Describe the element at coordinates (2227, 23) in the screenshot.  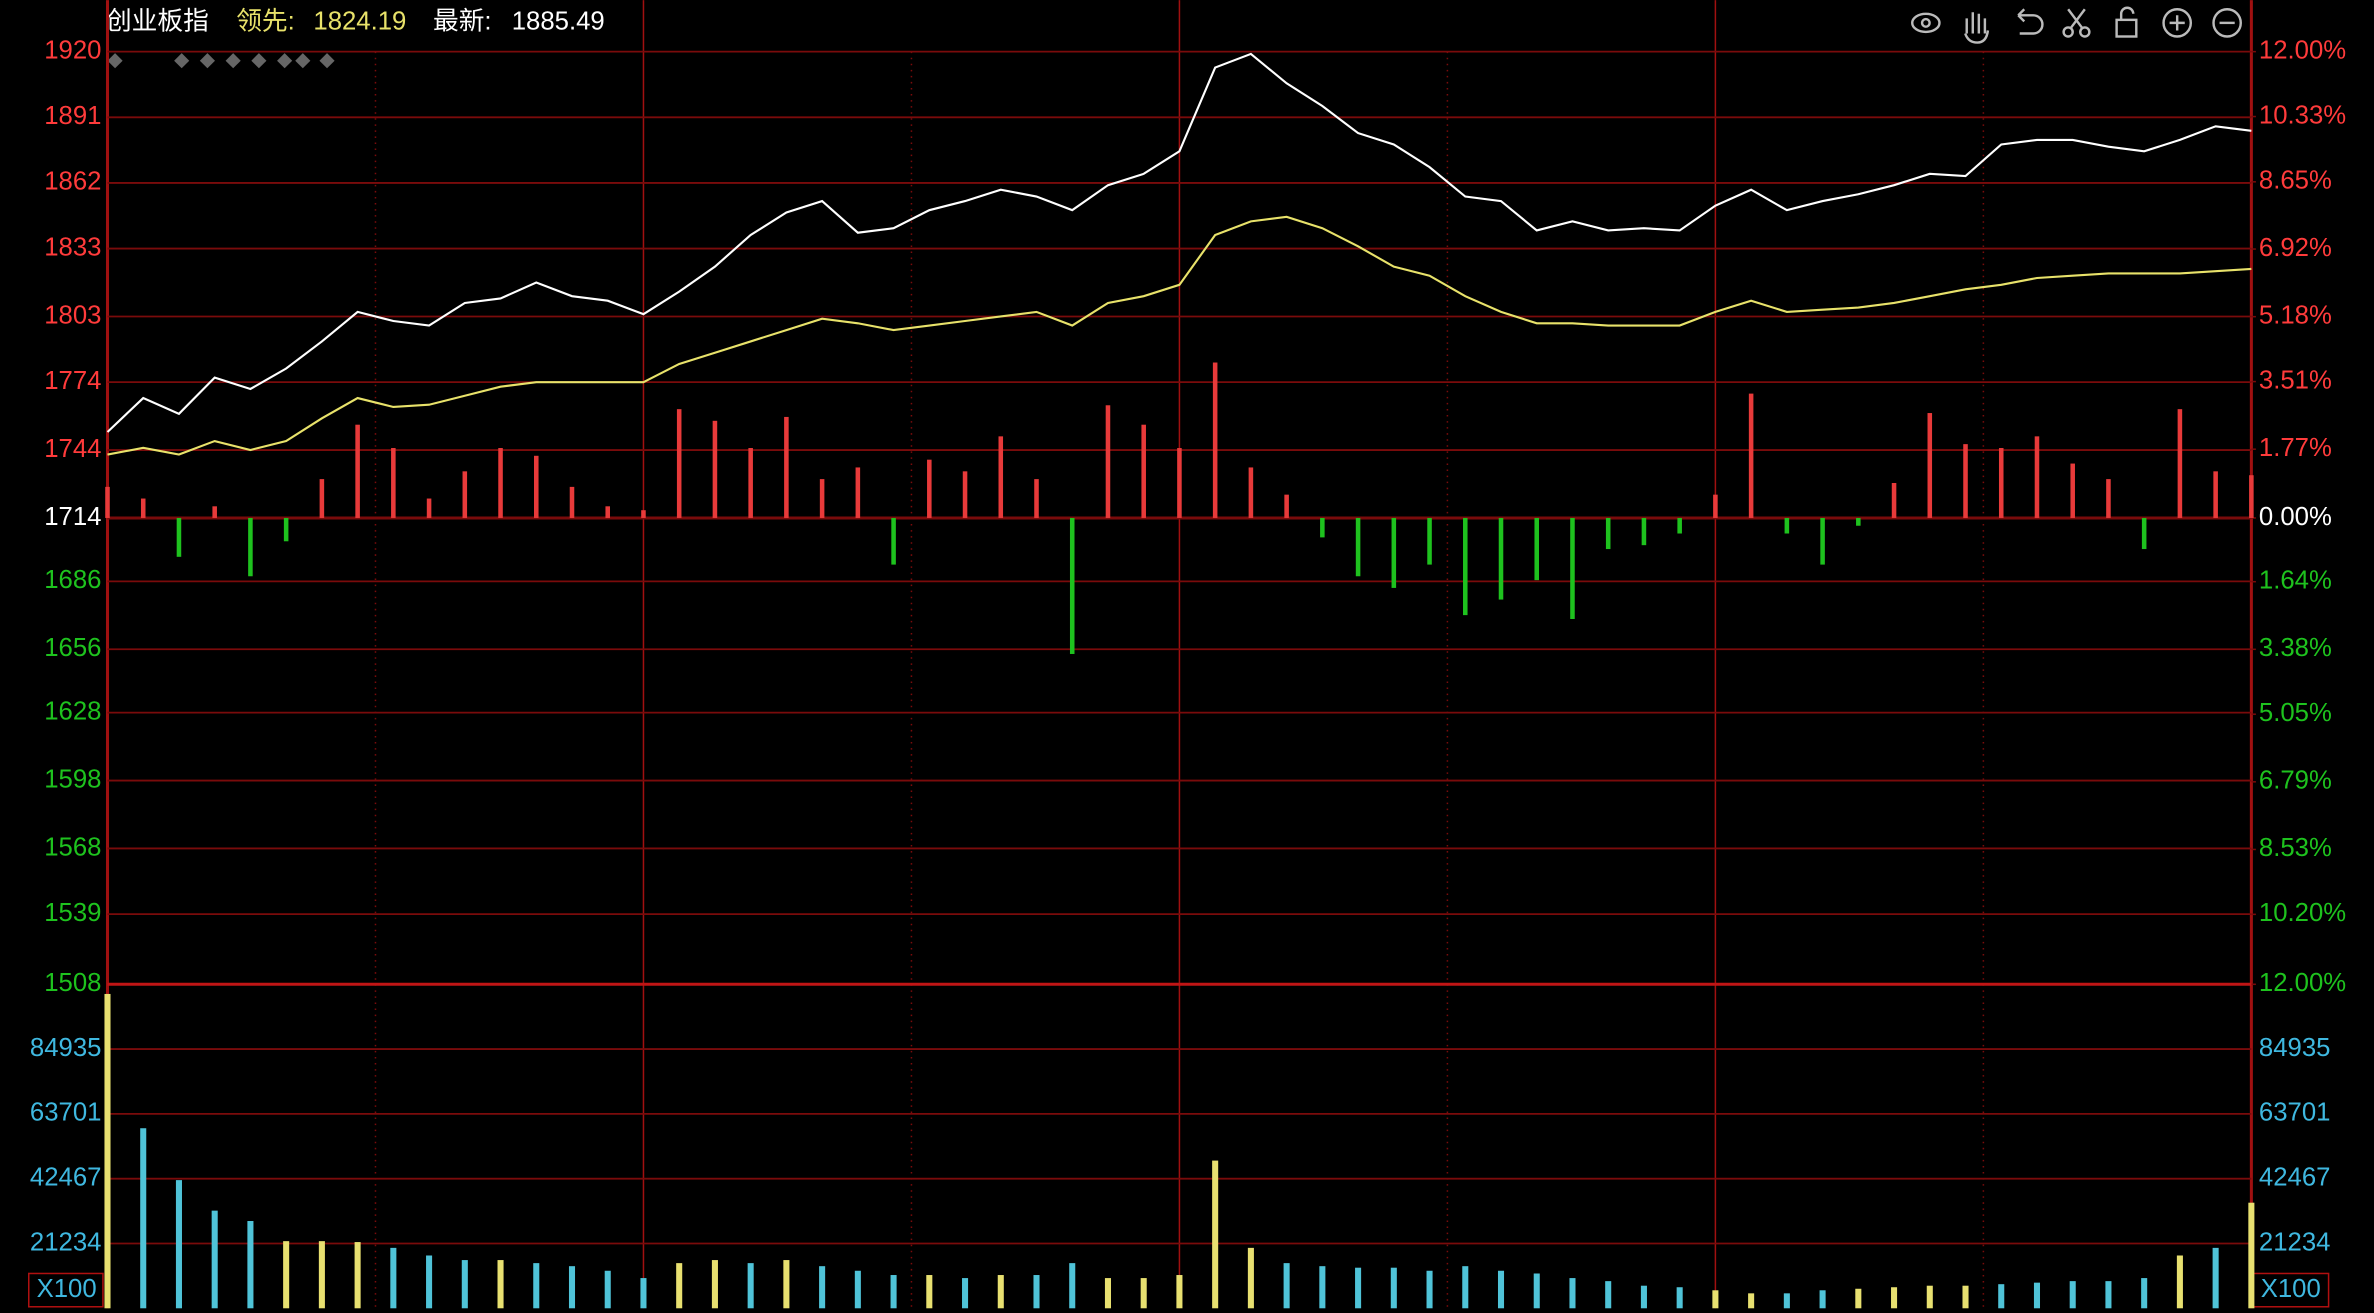
I see `zoom-out-icon` at that location.